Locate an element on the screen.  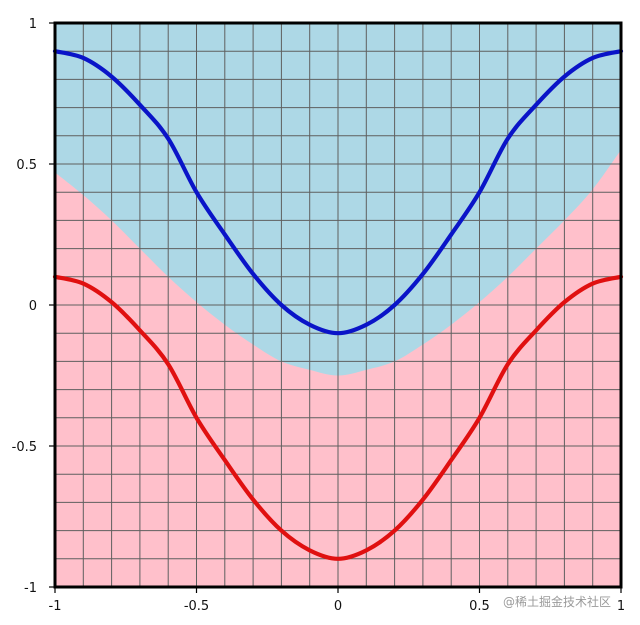
y-tick-label: -0.5 is located at coordinates (24, 447).